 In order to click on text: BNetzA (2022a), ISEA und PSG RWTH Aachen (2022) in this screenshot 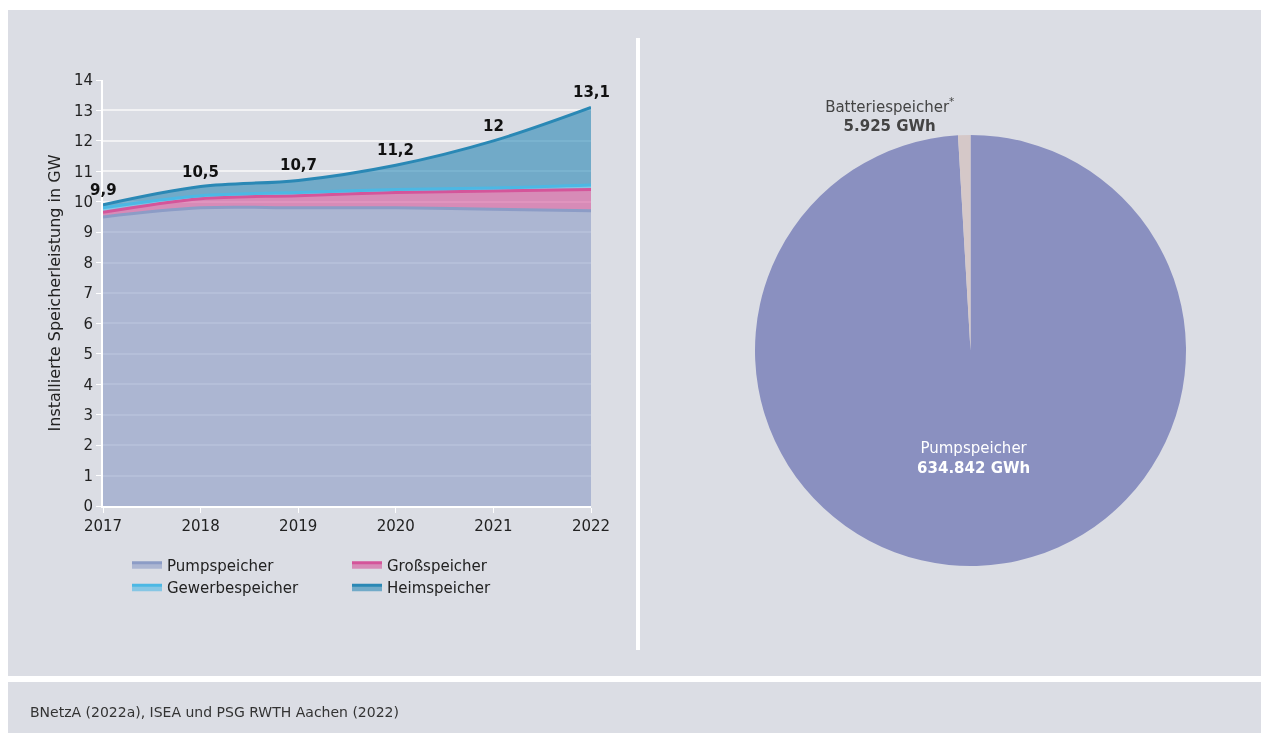, I will do `click(214, 712)`.